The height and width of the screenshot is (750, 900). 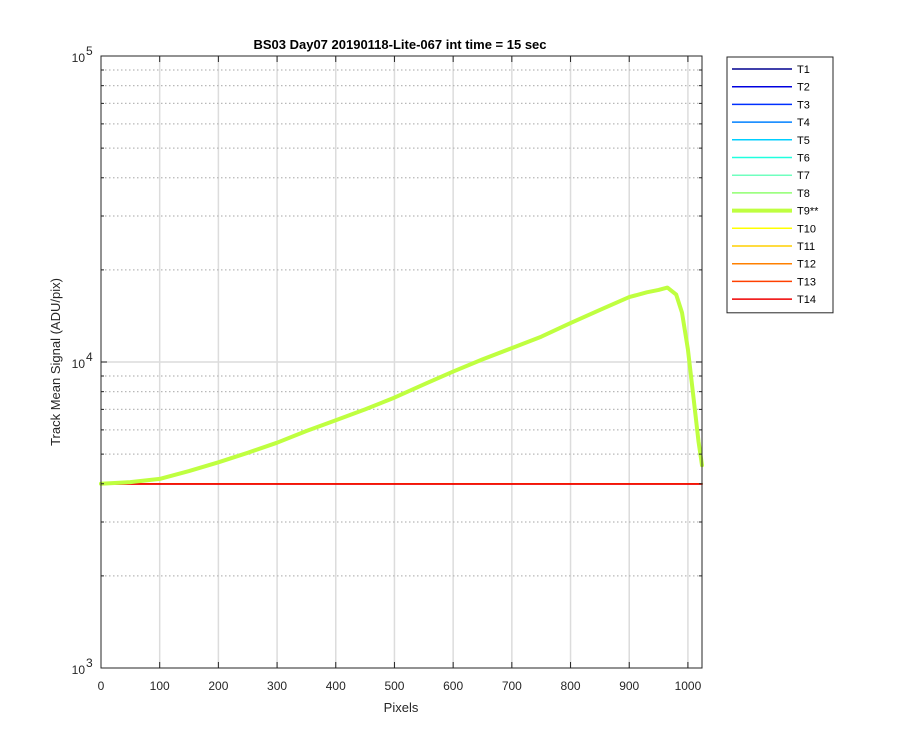 I want to click on legend-label: T6, so click(x=803, y=159).